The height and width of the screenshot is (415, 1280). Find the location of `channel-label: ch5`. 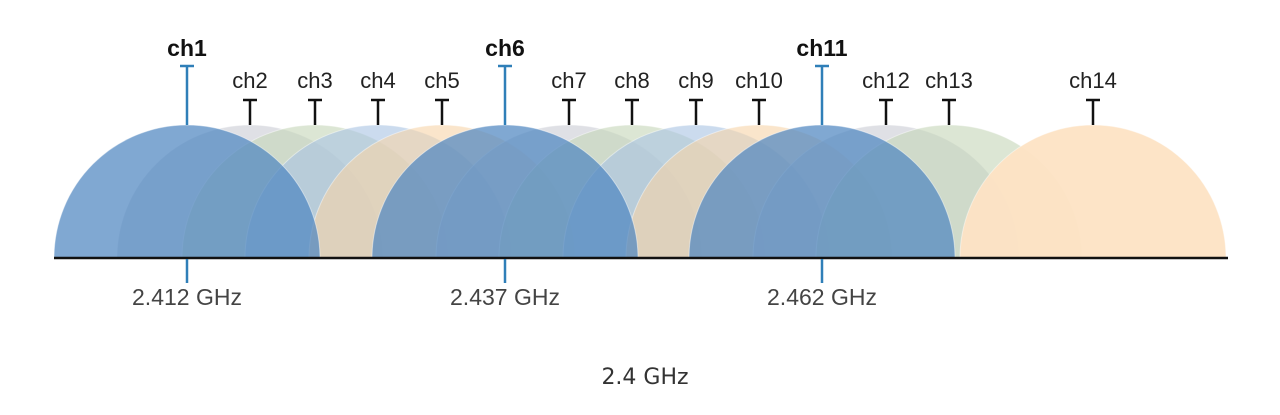

channel-label: ch5 is located at coordinates (441, 80).